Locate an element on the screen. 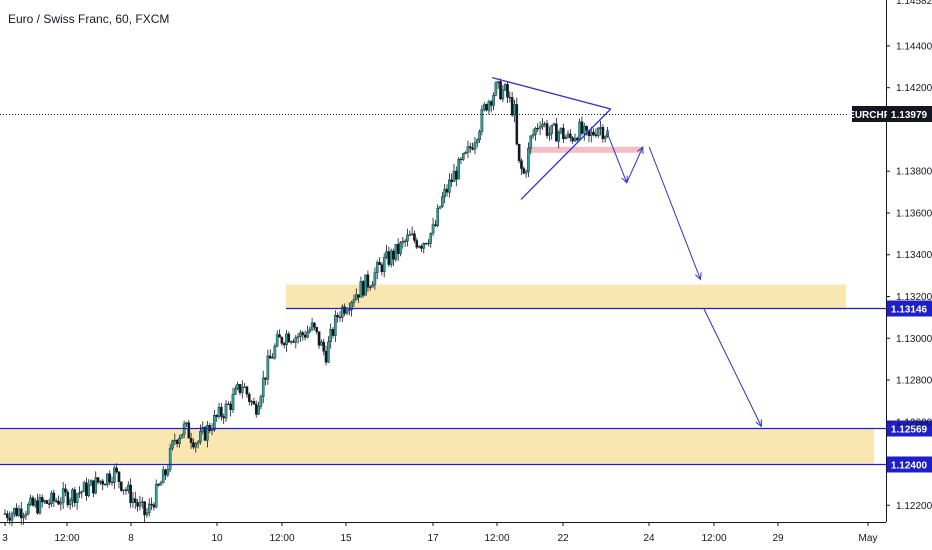 The height and width of the screenshot is (550, 932). x-tick-label: 24 is located at coordinates (649, 538).